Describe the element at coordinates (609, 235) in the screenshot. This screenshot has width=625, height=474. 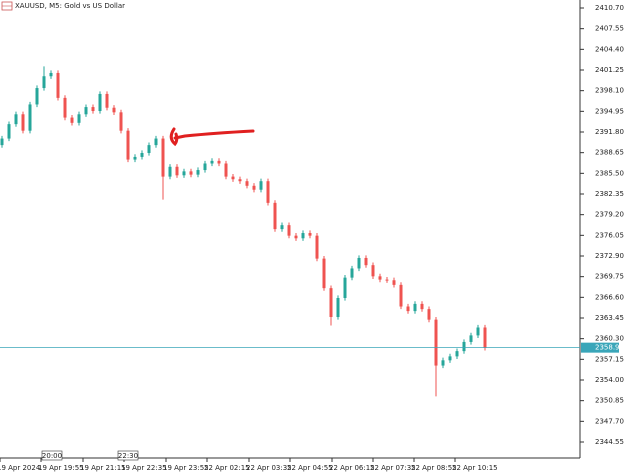
I see `y-tick-label: 2376.05` at that location.